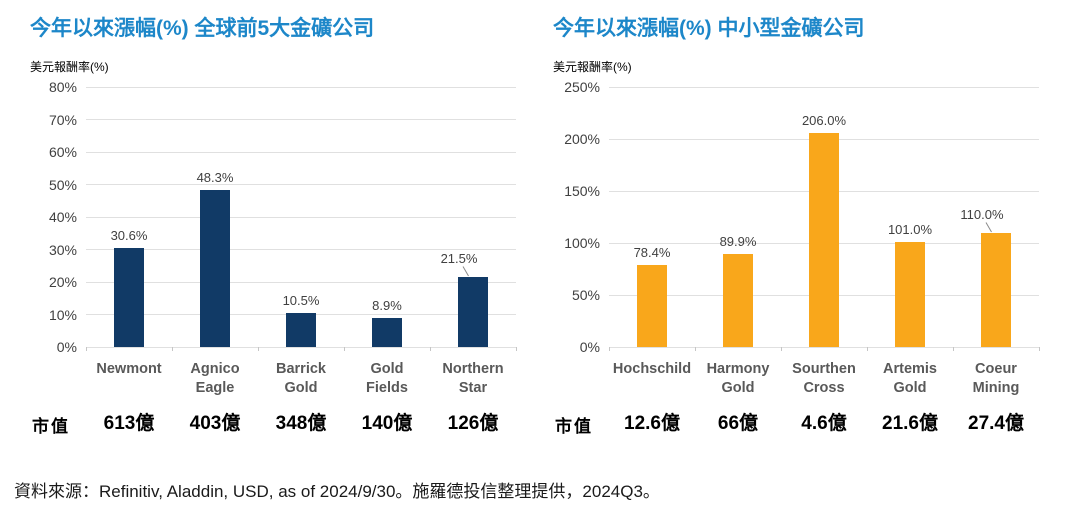 The width and height of the screenshot is (1075, 512). I want to click on category-label: Agnico Eagle, so click(215, 379).